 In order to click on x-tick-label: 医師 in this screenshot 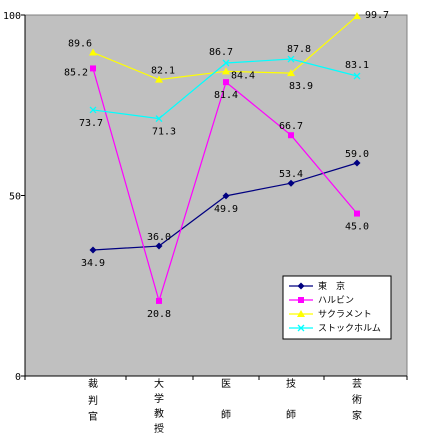, I will do `click(226, 399)`.